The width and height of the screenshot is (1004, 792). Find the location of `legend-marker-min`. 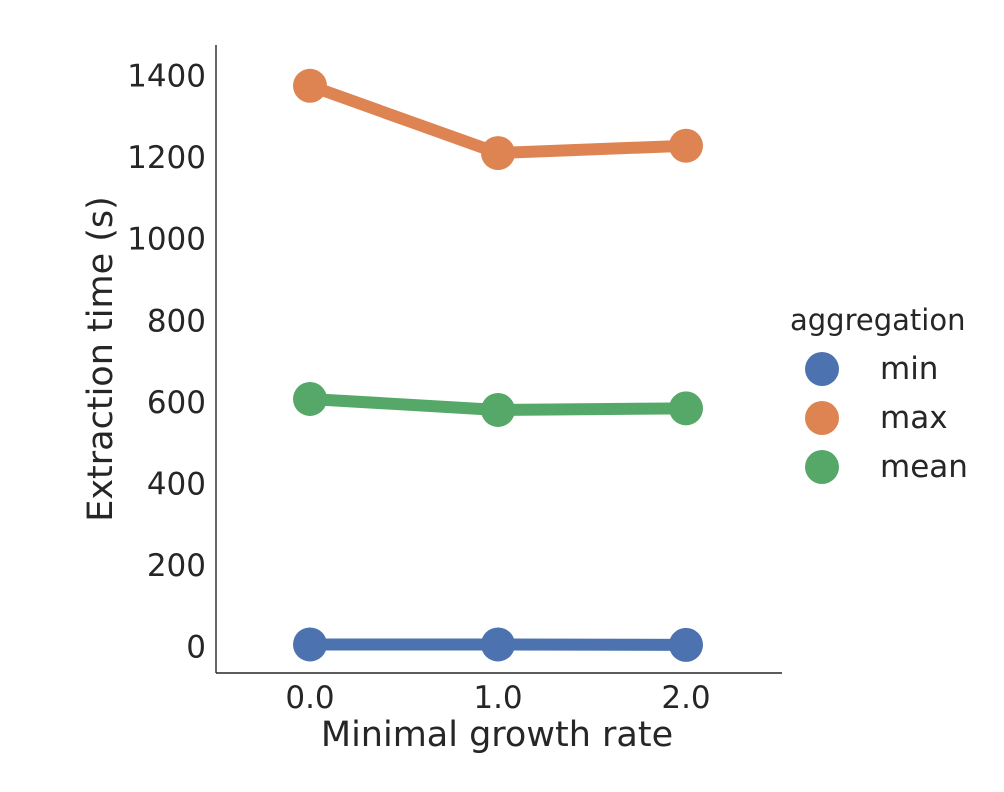

legend-marker-min is located at coordinates (822, 369).